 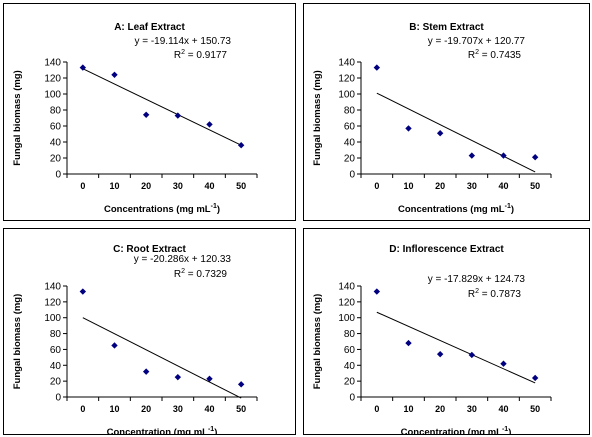 I want to click on chart-title: C: Root Extract, so click(x=149, y=249).